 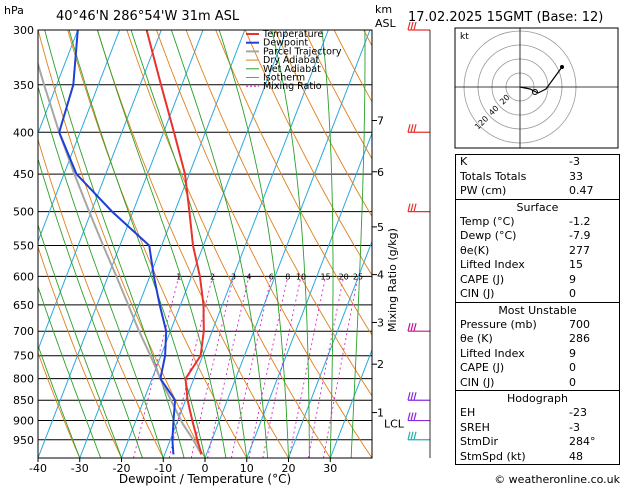 What do you see at coordinates (23, 305) in the screenshot?
I see `pressure-tick-label: 650` at bounding box center [23, 305].